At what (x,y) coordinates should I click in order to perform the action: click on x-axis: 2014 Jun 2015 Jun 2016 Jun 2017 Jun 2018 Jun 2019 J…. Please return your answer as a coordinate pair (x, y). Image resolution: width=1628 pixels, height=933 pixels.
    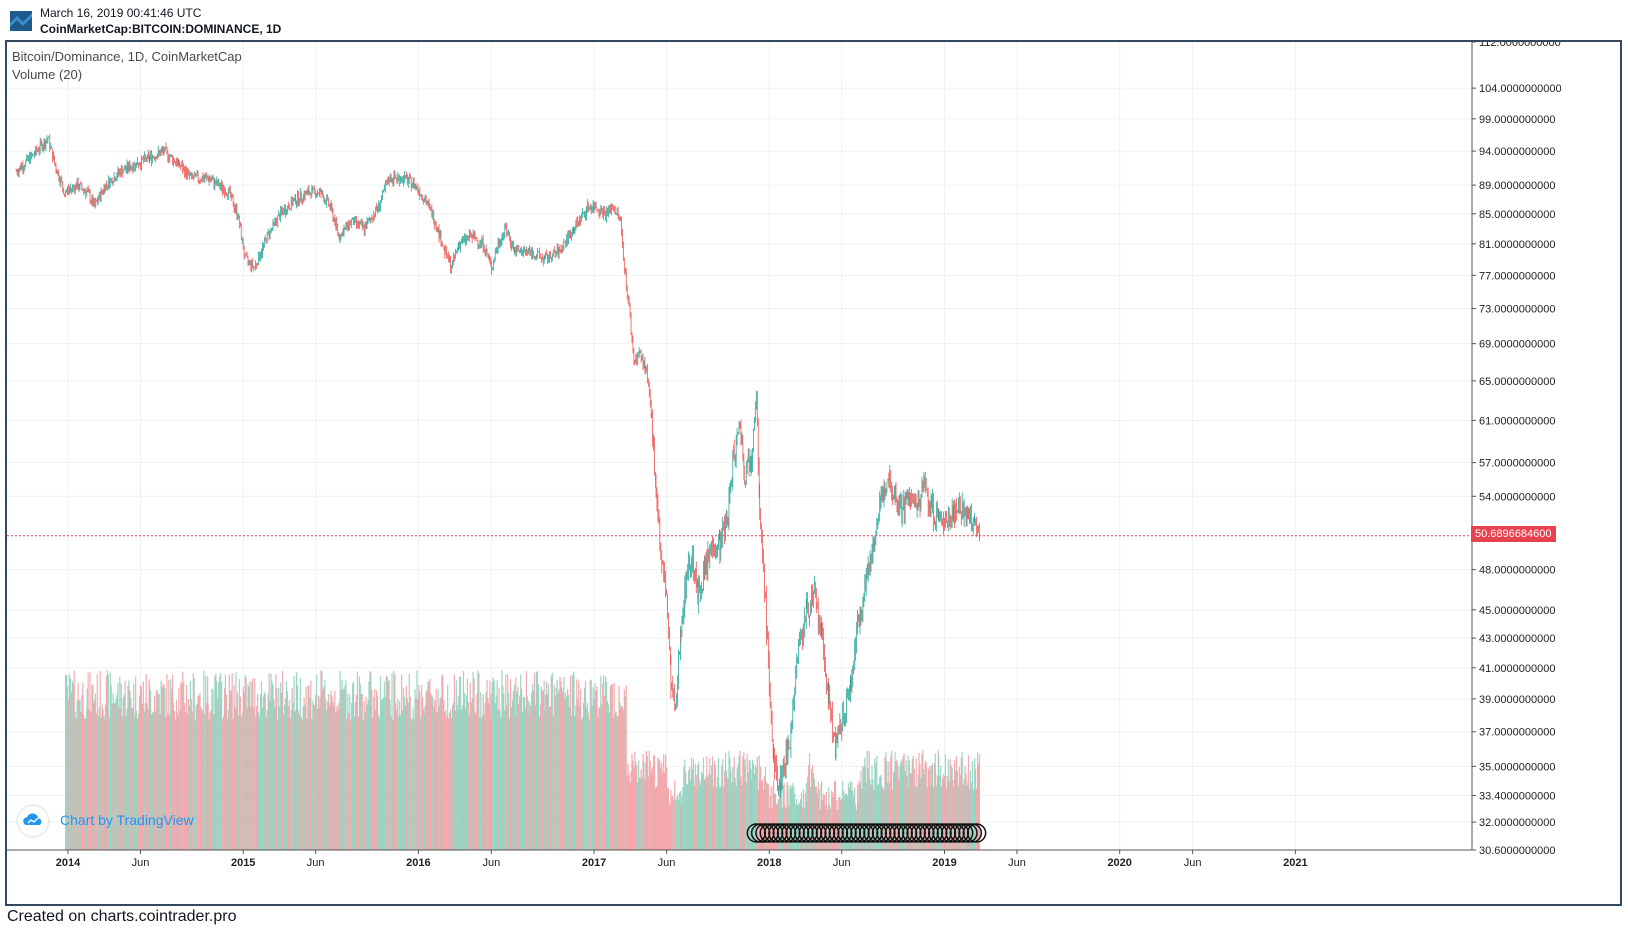
    Looking at the image, I should click on (739, 859).